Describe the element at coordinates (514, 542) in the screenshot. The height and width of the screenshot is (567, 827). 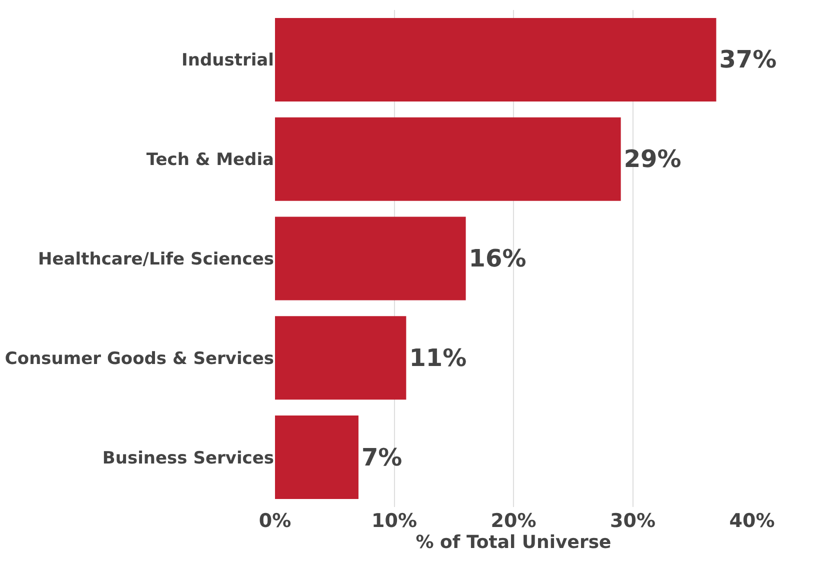
I see `x-axis-title: % of Total Universe` at that location.